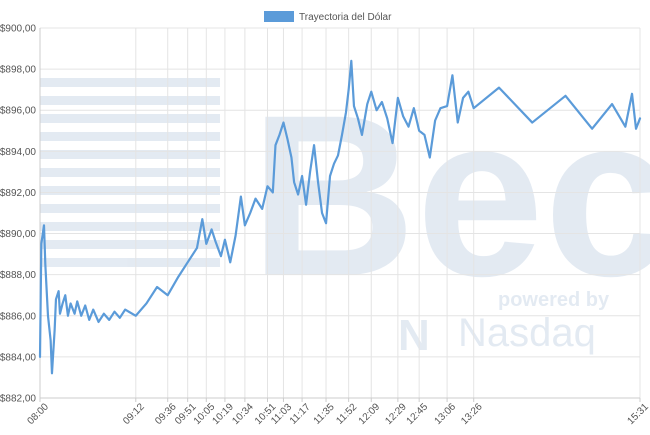  I want to click on watermark-stripes, so click(130, 172).